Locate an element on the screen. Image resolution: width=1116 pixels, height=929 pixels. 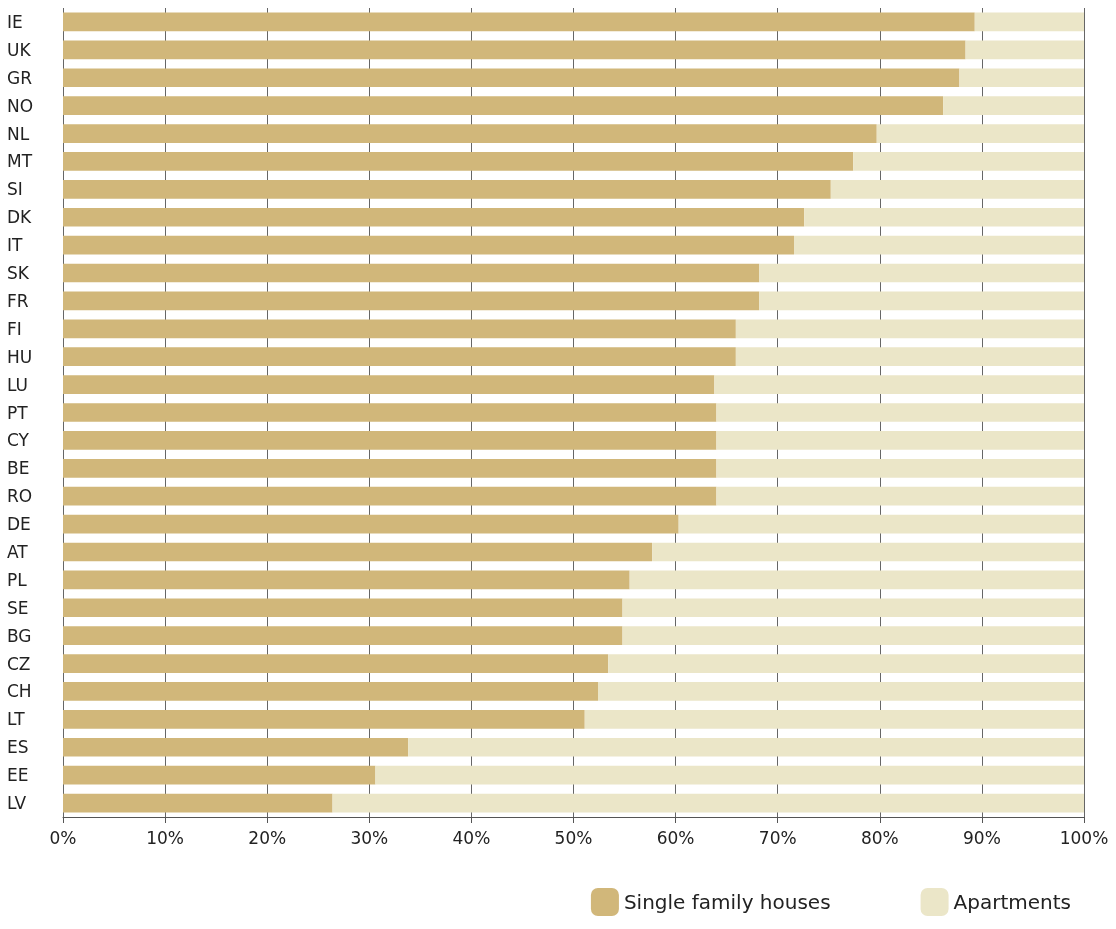
y-tick-label: BG is located at coordinates (19, 635).